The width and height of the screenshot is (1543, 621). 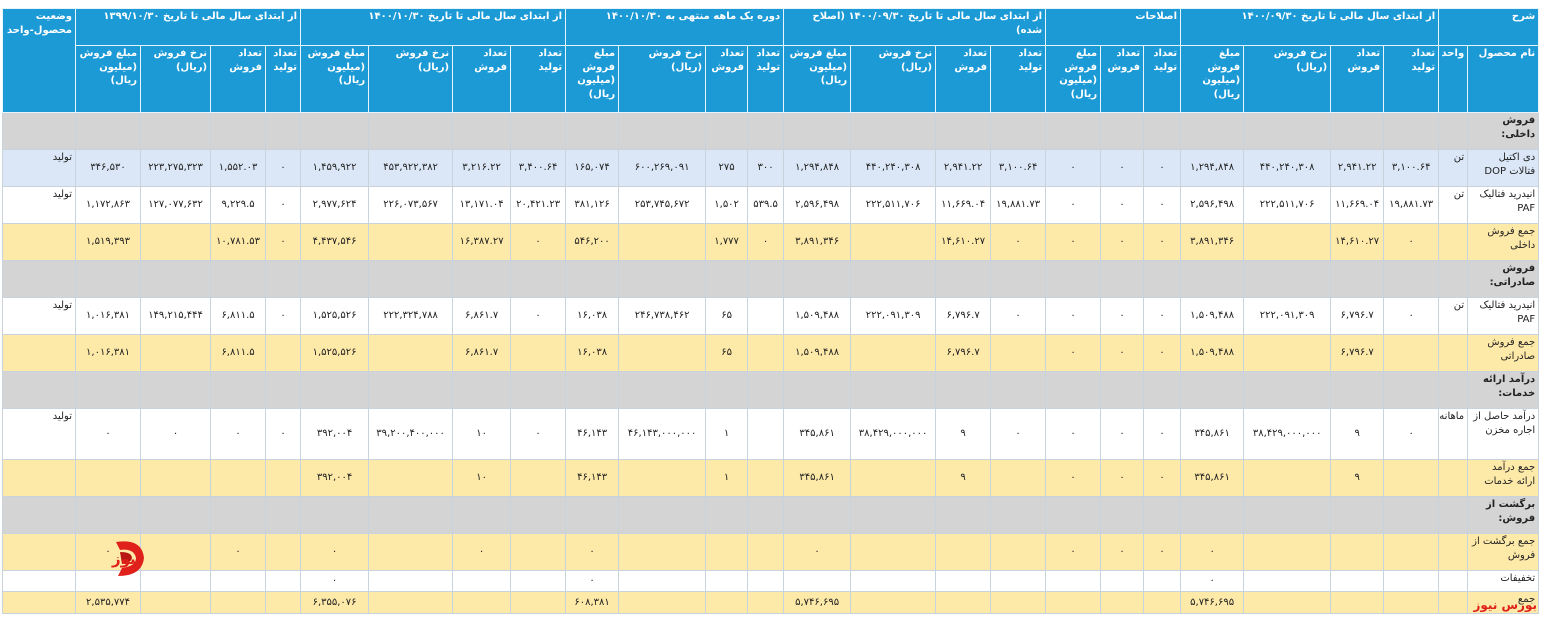 What do you see at coordinates (411, 434) in the screenshot?
I see `cell: ۳۹,۲۰۰,۴۰۰,۰۰۰` at bounding box center [411, 434].